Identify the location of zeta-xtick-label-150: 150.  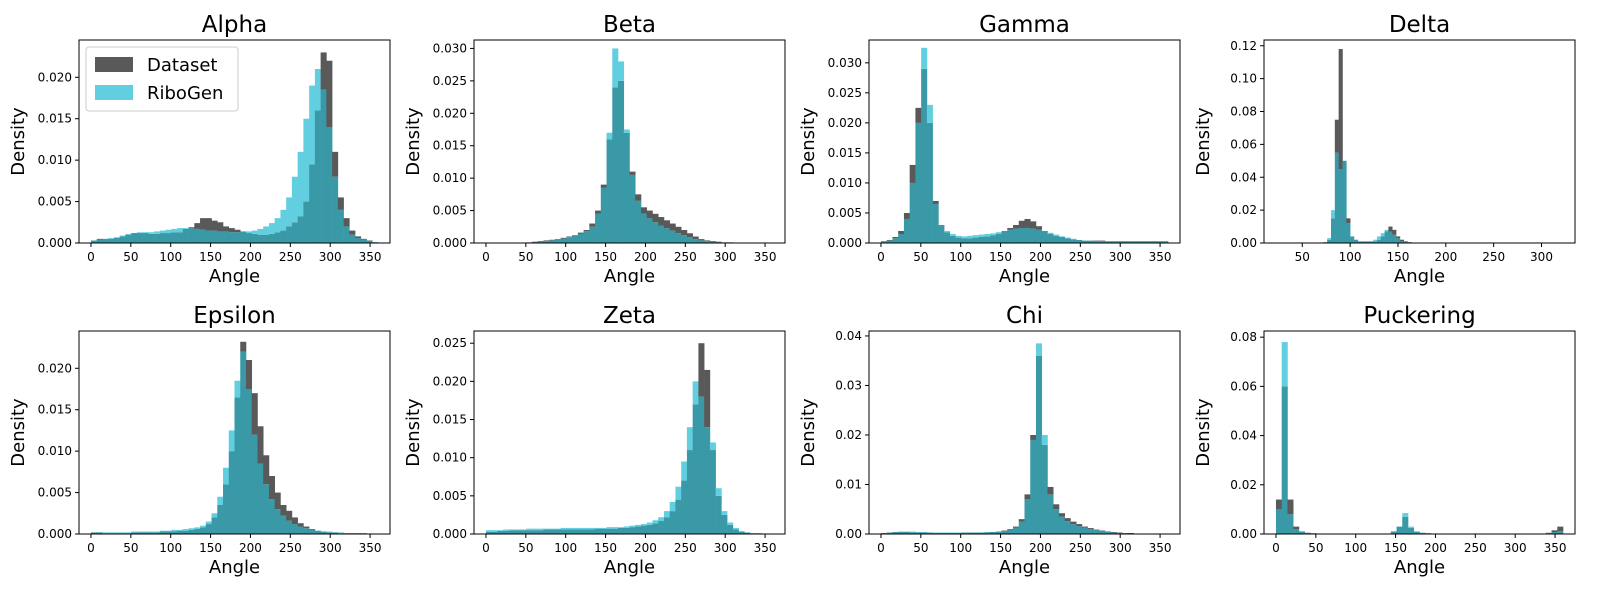
(605, 548).